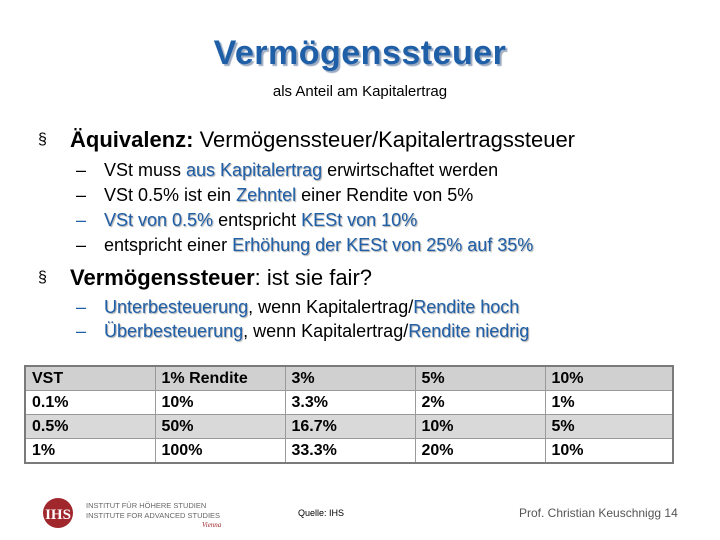 Image resolution: width=720 pixels, height=540 pixels. What do you see at coordinates (90, 378) in the screenshot?
I see `table-header-cell: VST` at bounding box center [90, 378].